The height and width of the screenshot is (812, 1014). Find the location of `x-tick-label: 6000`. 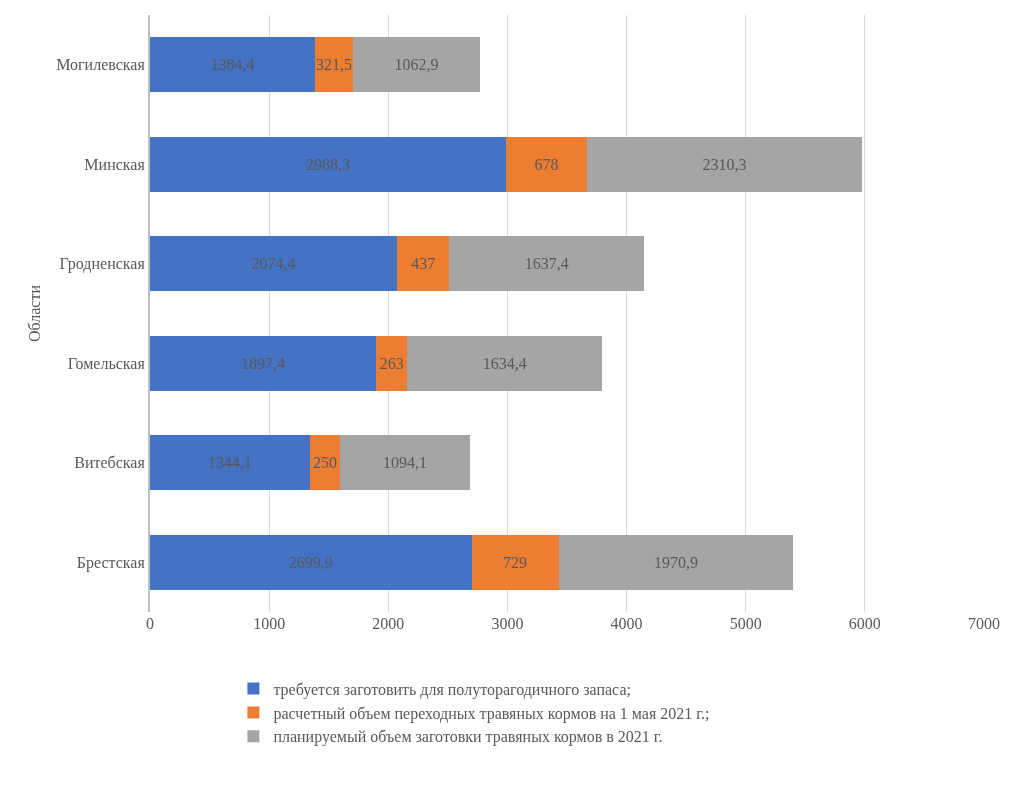

x-tick-label: 6000 is located at coordinates (864, 623).